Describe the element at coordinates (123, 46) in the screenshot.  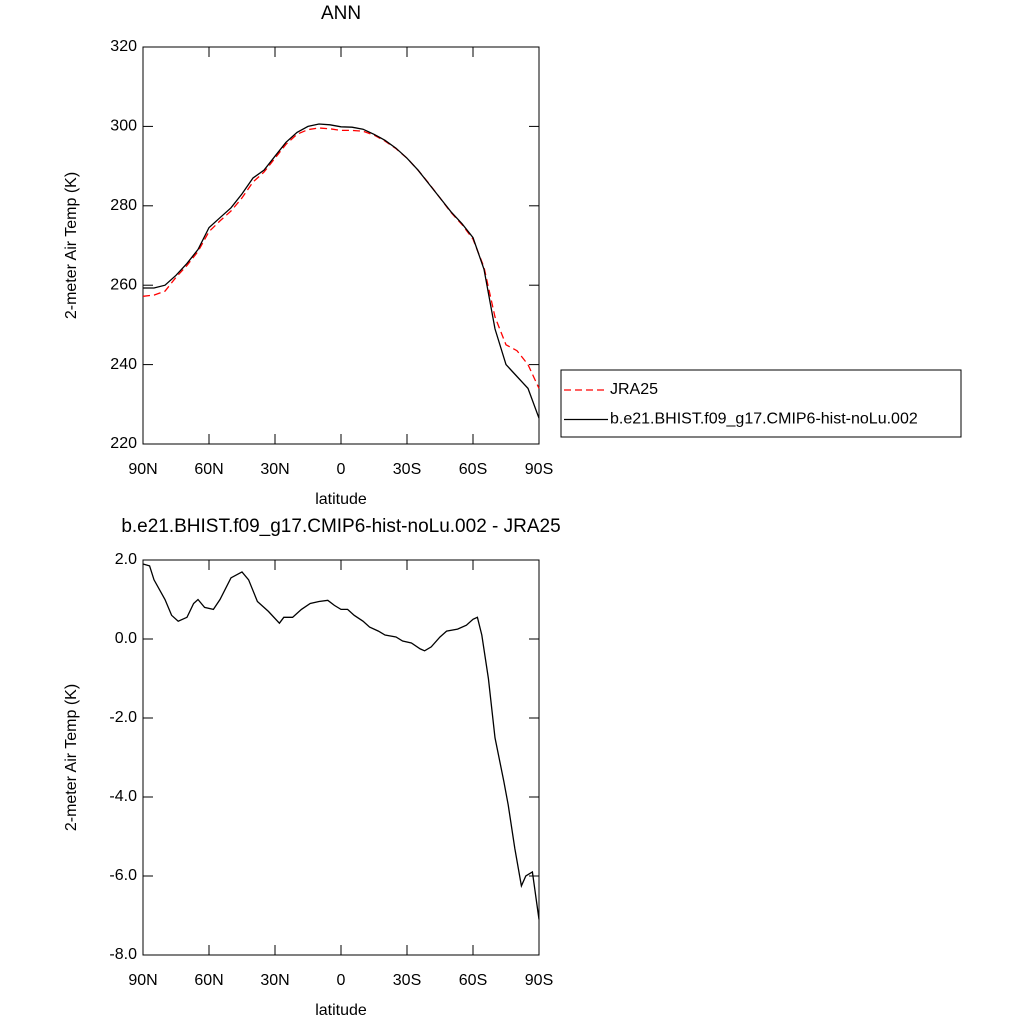
I see `y-tick-label: 320` at that location.